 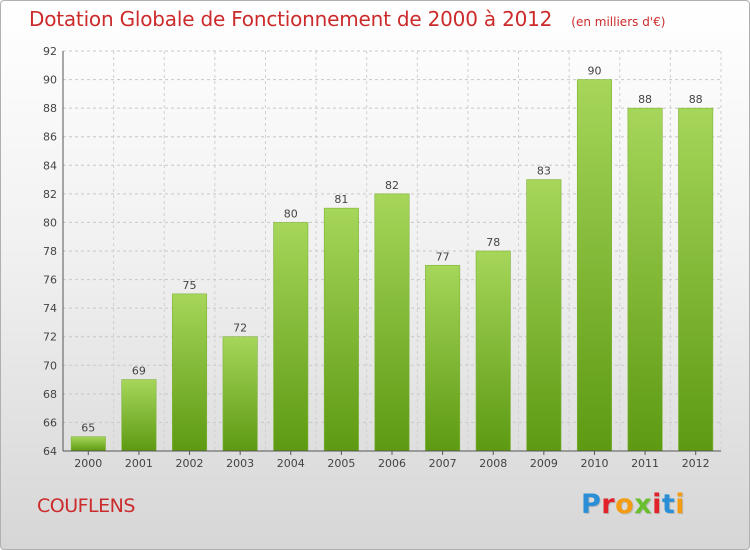 What do you see at coordinates (645, 463) in the screenshot?
I see `x-tick-label: 2011` at bounding box center [645, 463].